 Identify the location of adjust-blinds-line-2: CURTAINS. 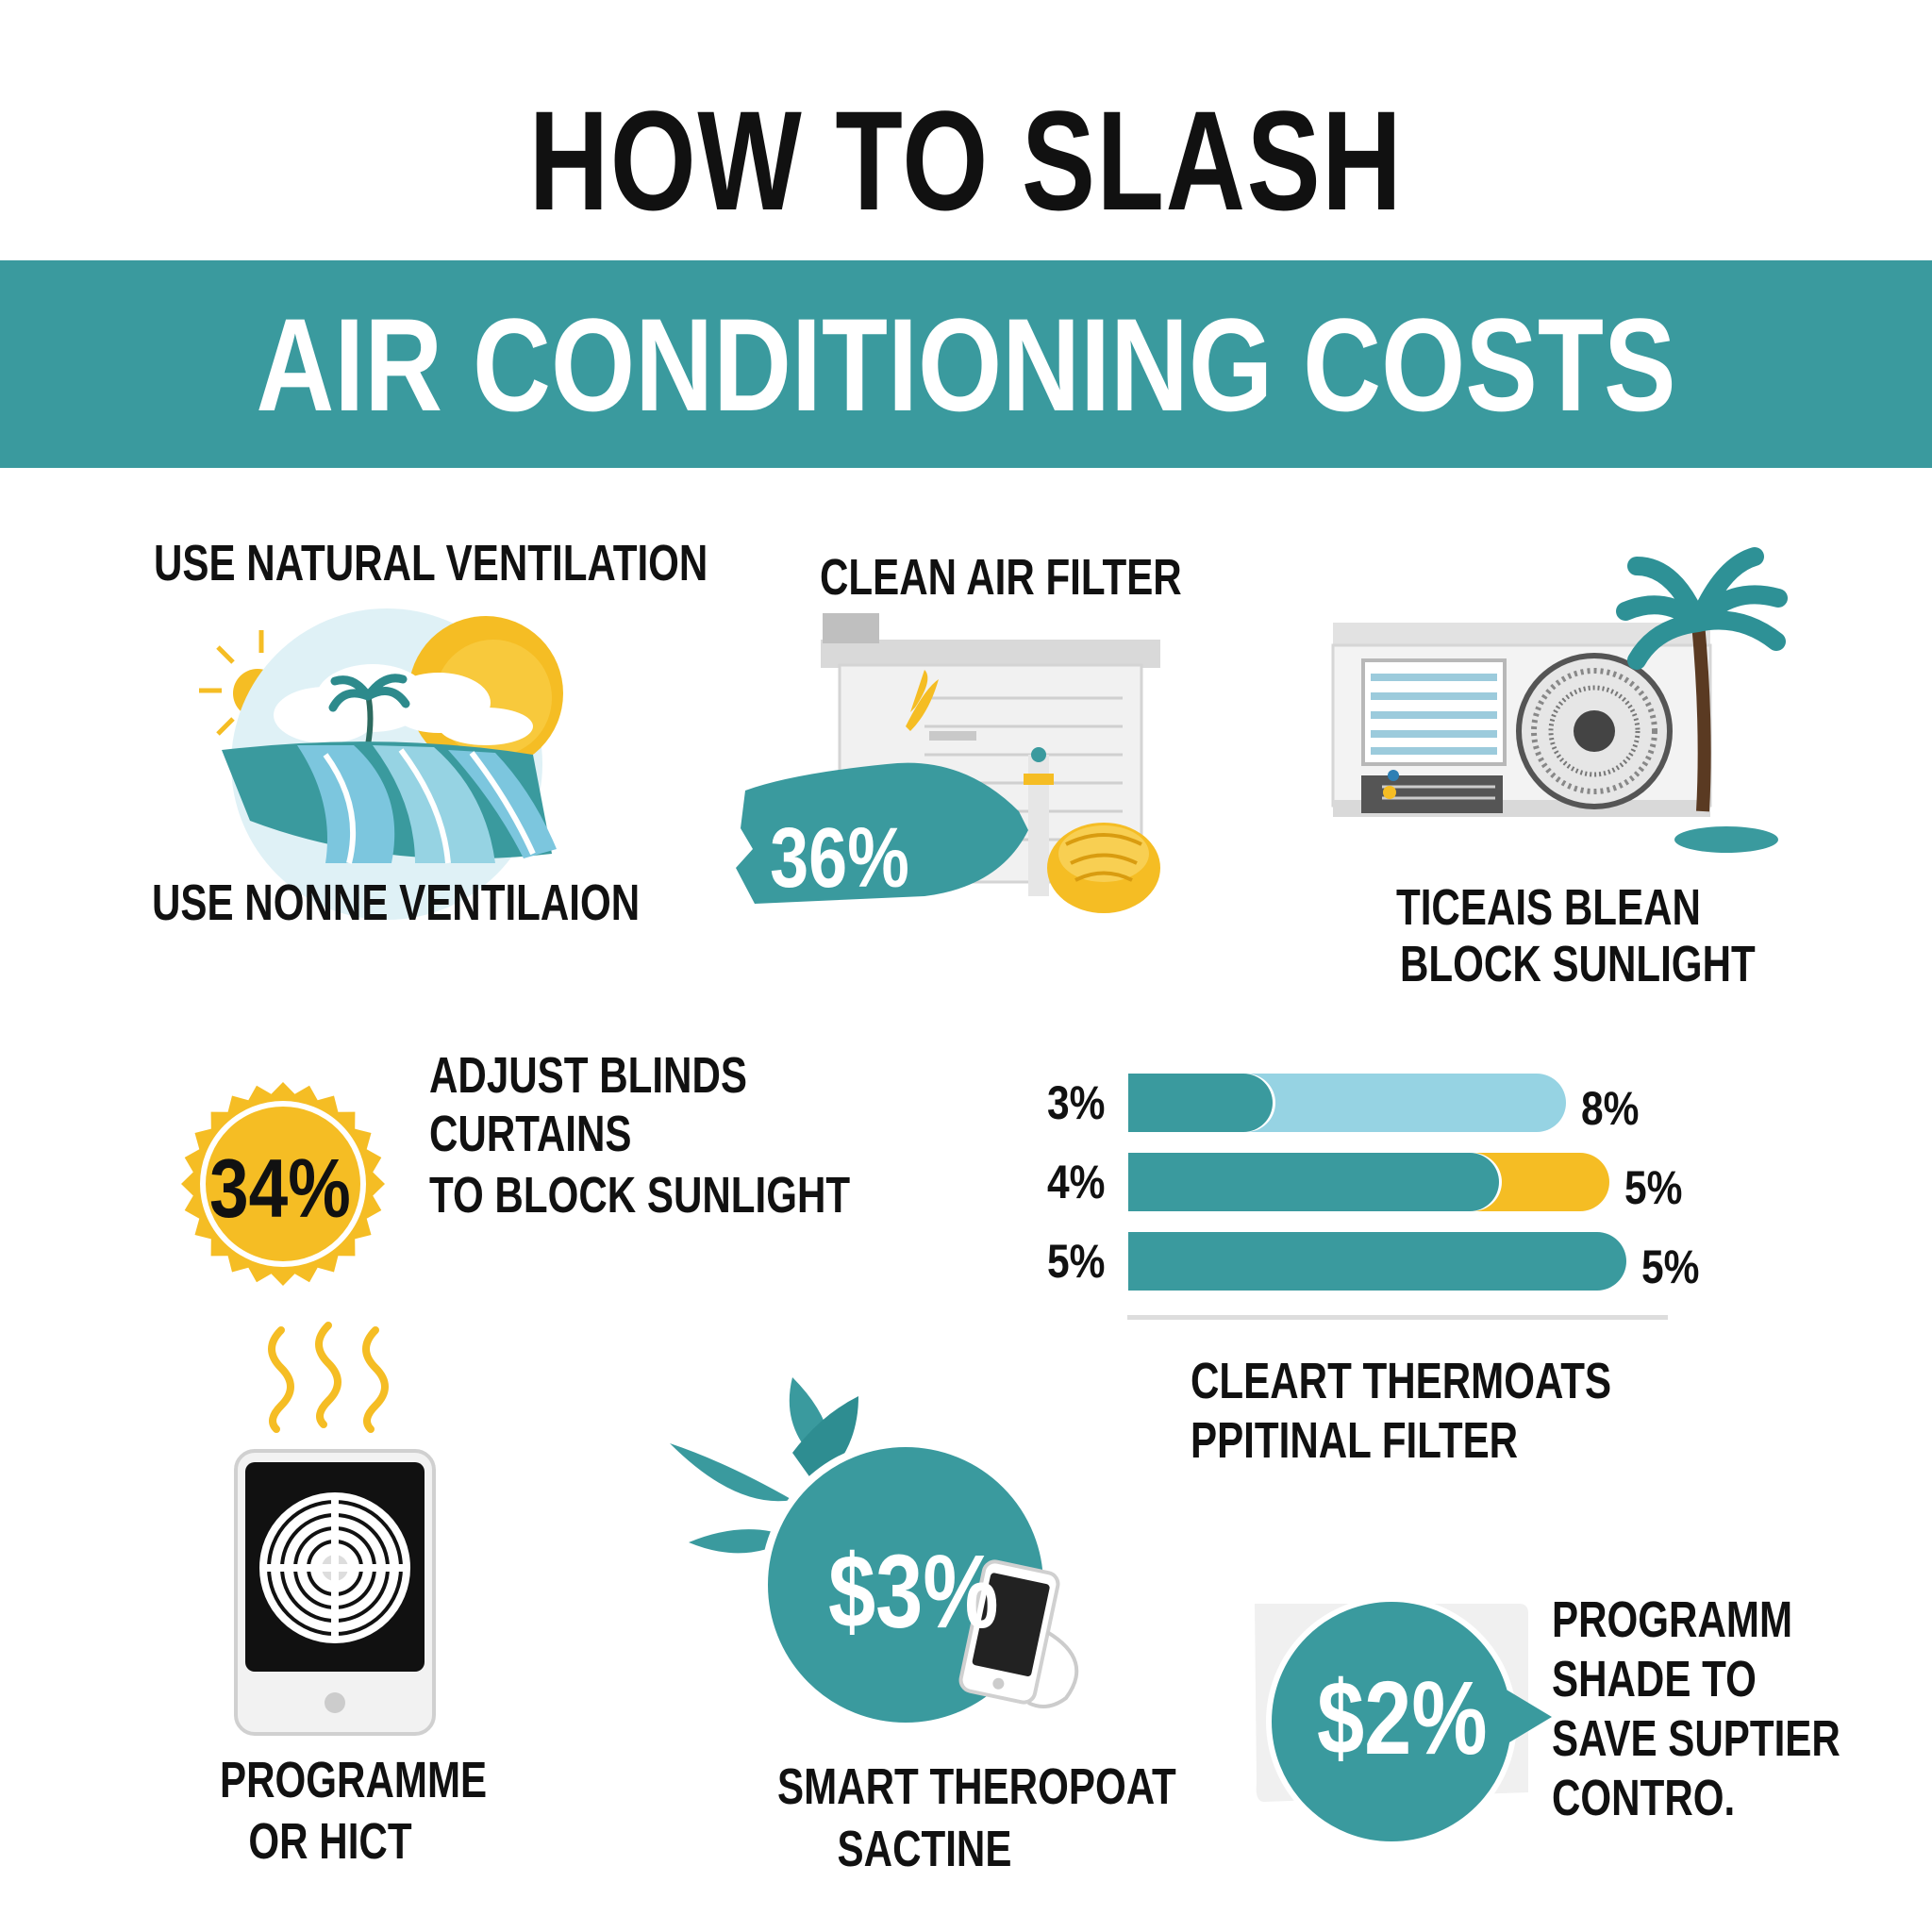
(530, 1134).